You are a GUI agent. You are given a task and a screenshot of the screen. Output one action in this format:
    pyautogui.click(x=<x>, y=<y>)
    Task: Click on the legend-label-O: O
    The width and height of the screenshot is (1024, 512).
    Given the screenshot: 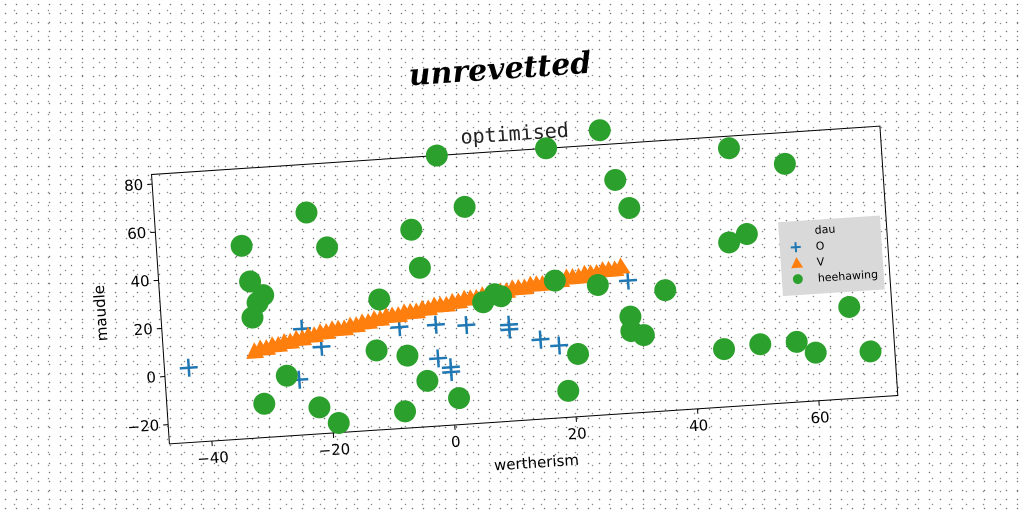 What is the action you would take?
    pyautogui.click(x=820, y=246)
    